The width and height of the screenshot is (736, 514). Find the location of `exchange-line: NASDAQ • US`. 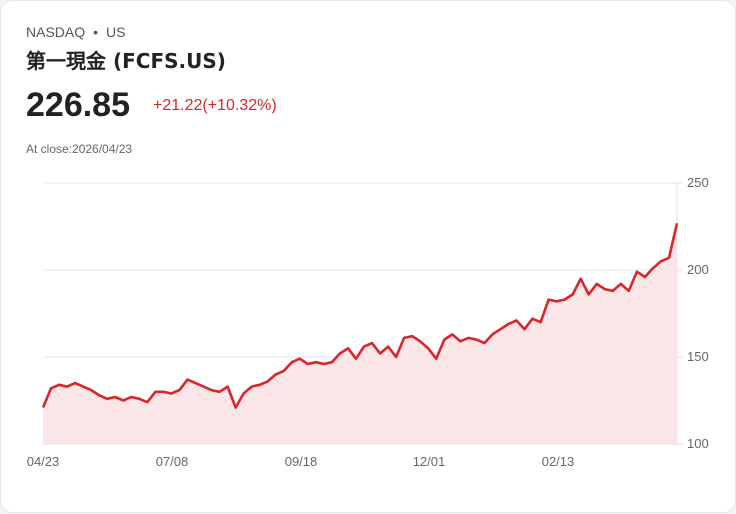

exchange-line: NASDAQ • US is located at coordinates (75, 32).